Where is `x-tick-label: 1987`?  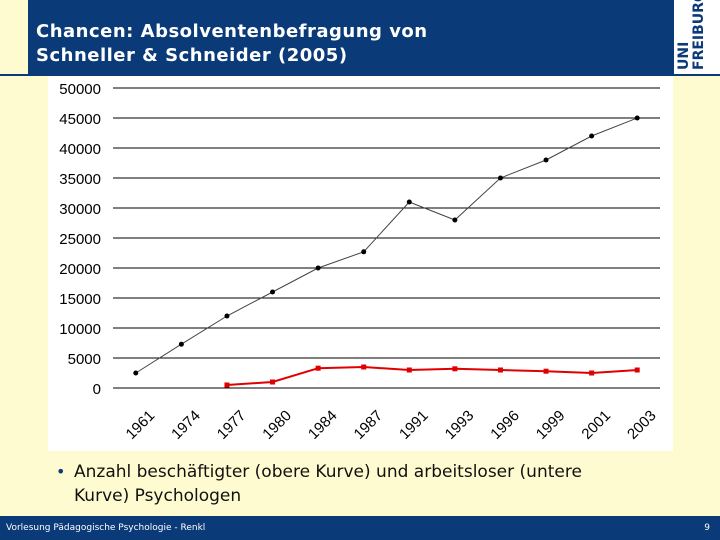
x-tick-label: 1987 is located at coordinates (369, 425).